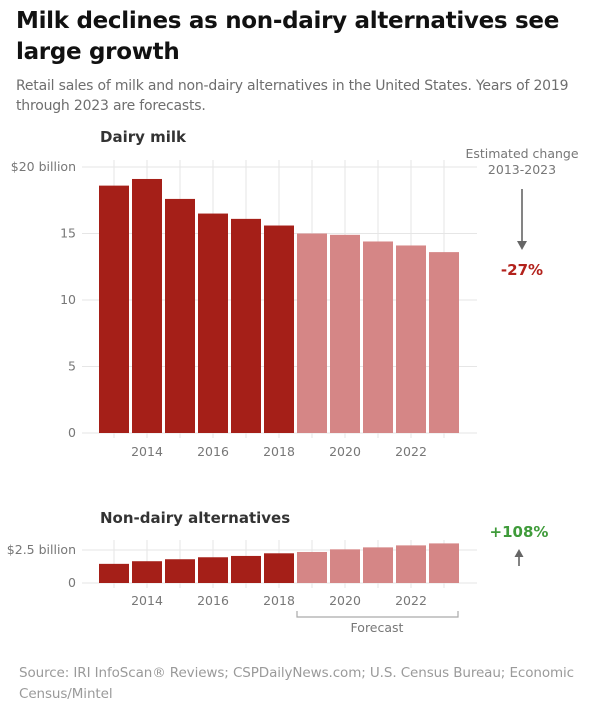  What do you see at coordinates (519, 557) in the screenshot?
I see `arrow-up-icon` at bounding box center [519, 557].